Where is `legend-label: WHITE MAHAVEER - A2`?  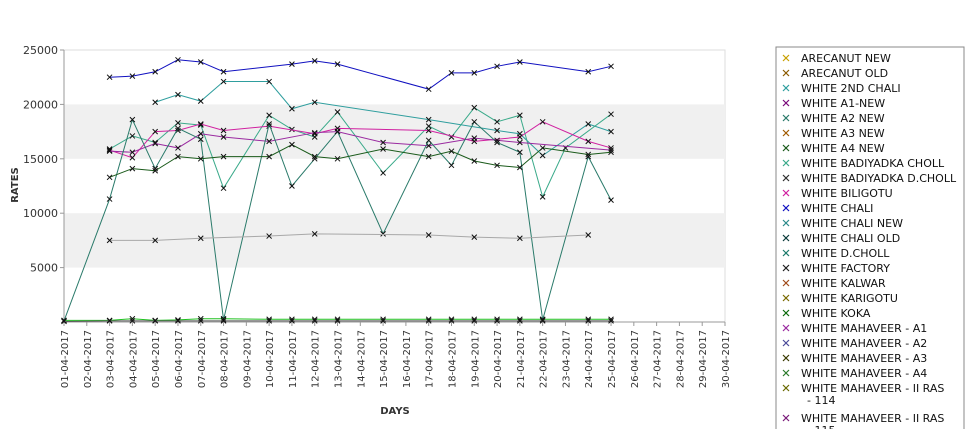
legend-label: WHITE MAHAVEER - A2 is located at coordinates (864, 343).